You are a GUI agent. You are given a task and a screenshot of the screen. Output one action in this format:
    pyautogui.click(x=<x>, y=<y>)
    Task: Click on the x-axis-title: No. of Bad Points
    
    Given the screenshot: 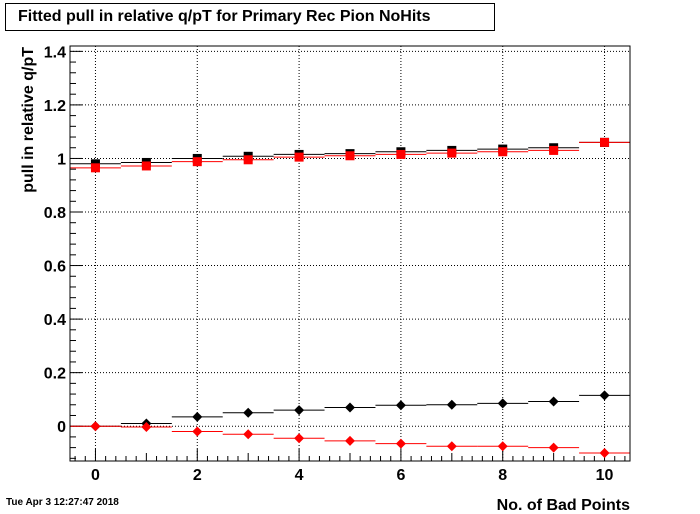 What is the action you would take?
    pyautogui.click(x=563, y=505)
    